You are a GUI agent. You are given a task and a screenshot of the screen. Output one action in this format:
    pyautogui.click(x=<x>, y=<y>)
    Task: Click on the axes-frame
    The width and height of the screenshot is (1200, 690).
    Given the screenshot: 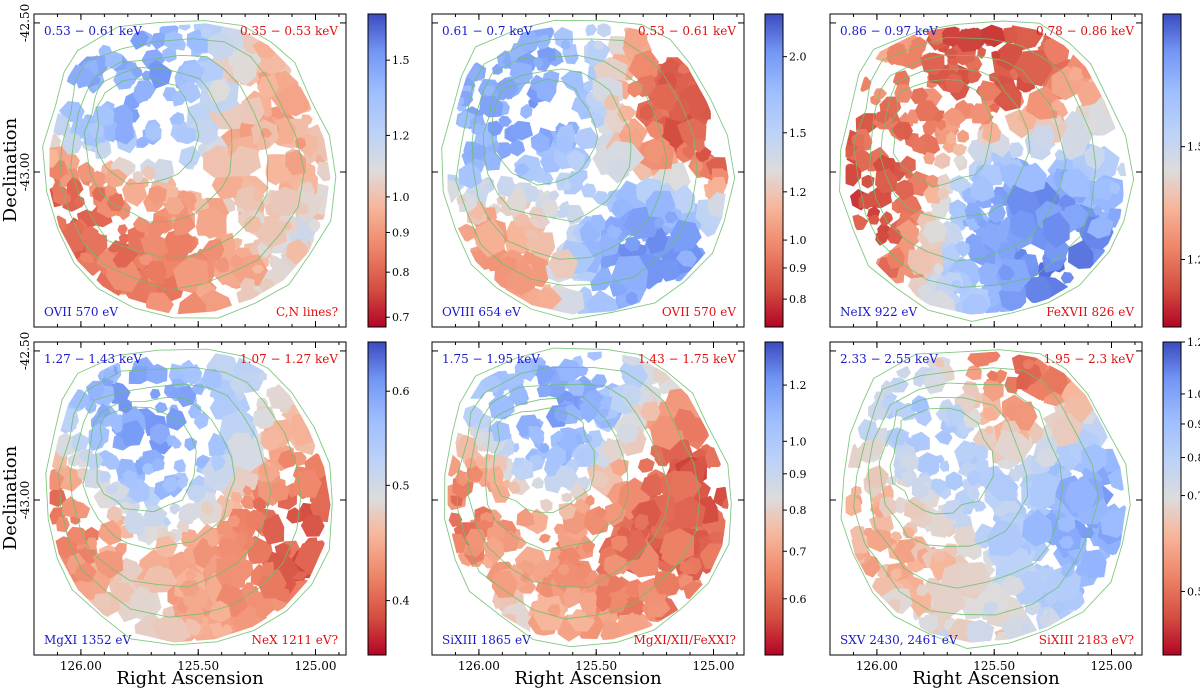 What is the action you would take?
    pyautogui.click(x=190, y=170)
    